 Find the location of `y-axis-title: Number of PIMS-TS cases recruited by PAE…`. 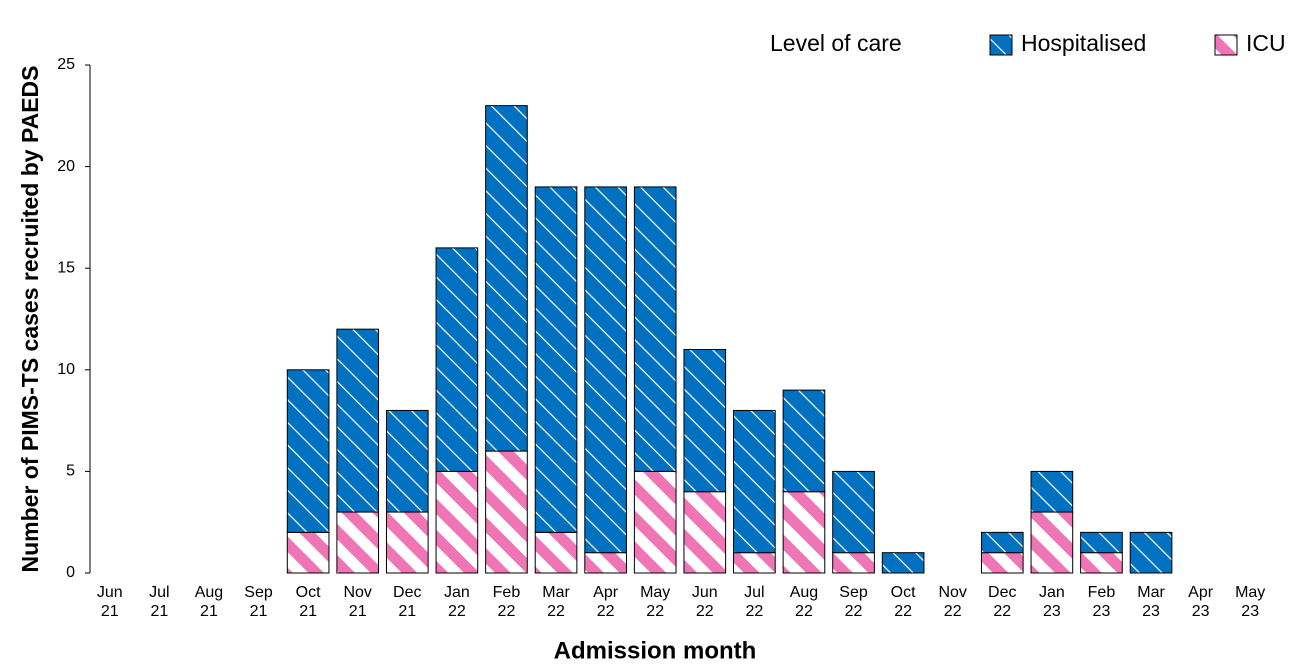

y-axis-title: Number of PIMS-TS cases recruited by PAE… is located at coordinates (30, 319).